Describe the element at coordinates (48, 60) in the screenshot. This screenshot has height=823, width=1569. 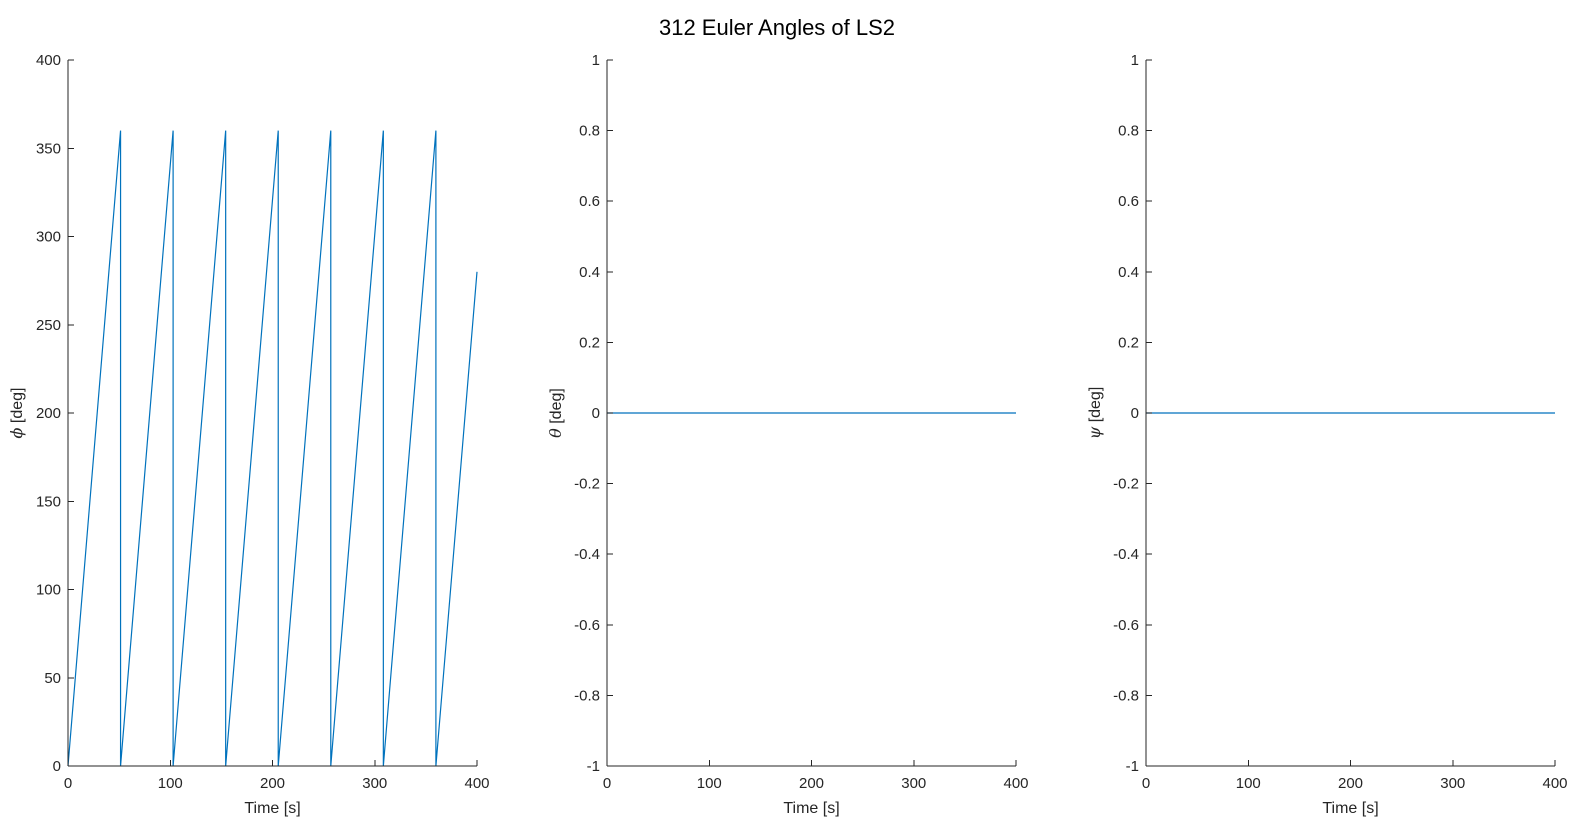
I see `y-tick-label: 400` at that location.